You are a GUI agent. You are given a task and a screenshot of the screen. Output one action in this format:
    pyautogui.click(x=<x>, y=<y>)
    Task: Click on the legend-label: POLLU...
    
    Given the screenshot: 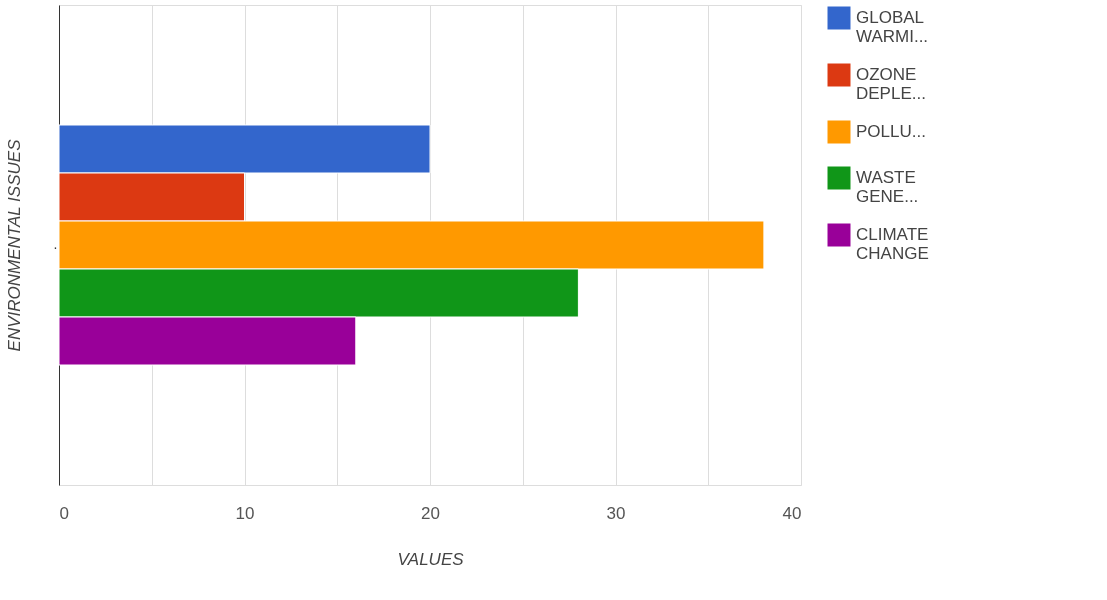 What is the action you would take?
    pyautogui.click(x=891, y=131)
    